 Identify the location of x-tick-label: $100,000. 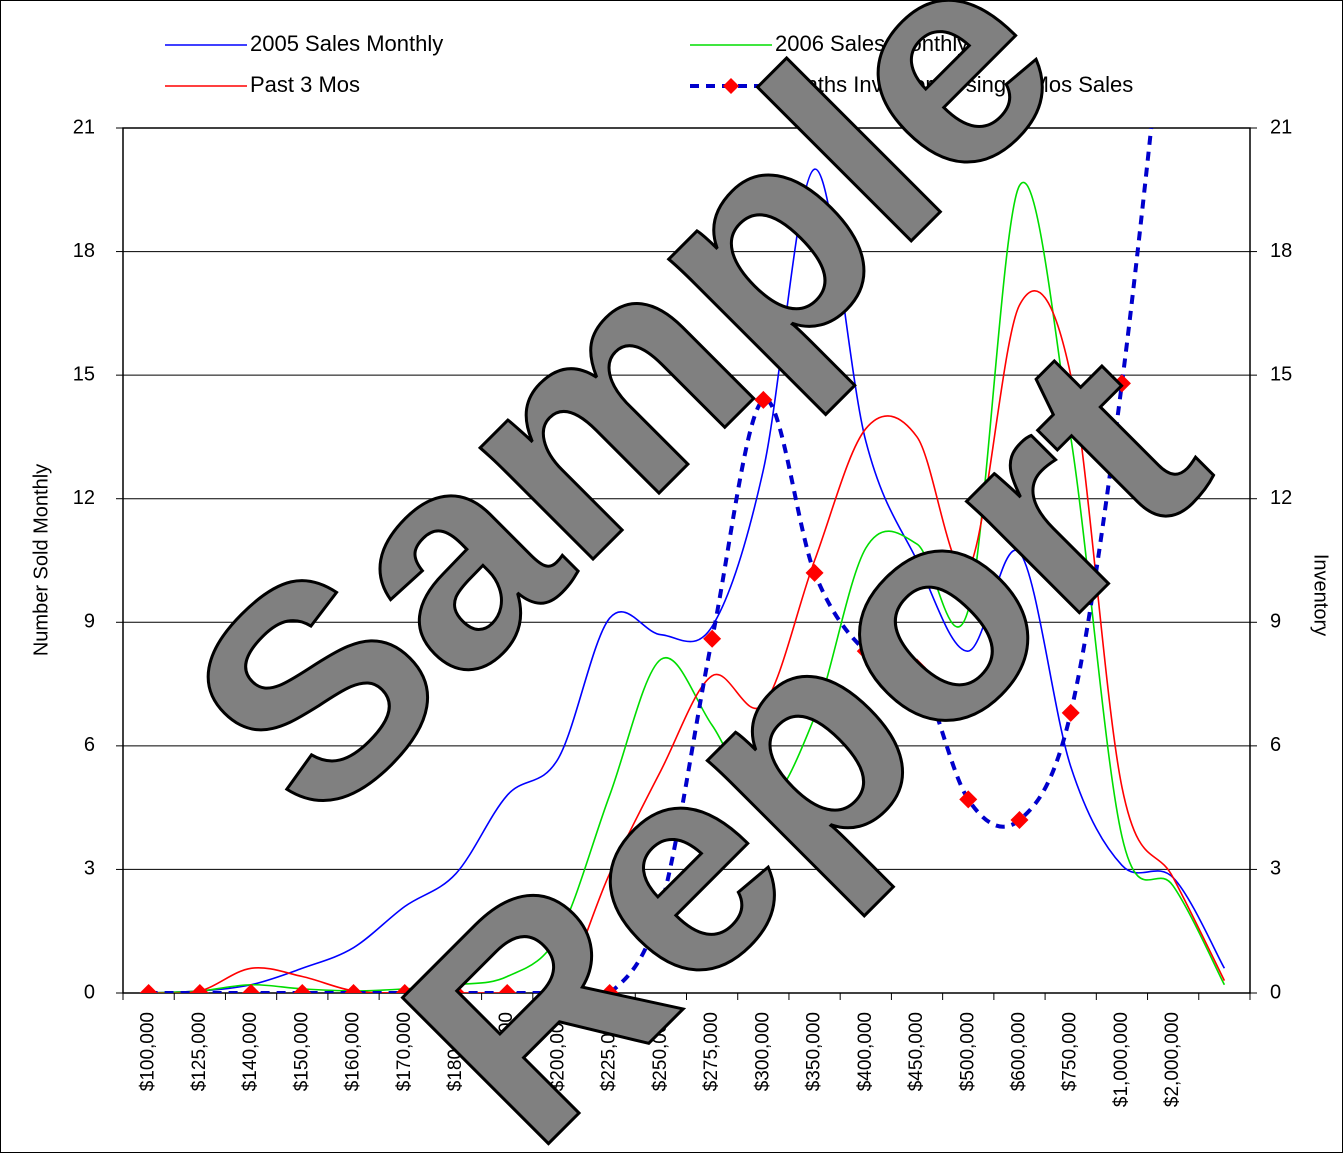
(148, 1051).